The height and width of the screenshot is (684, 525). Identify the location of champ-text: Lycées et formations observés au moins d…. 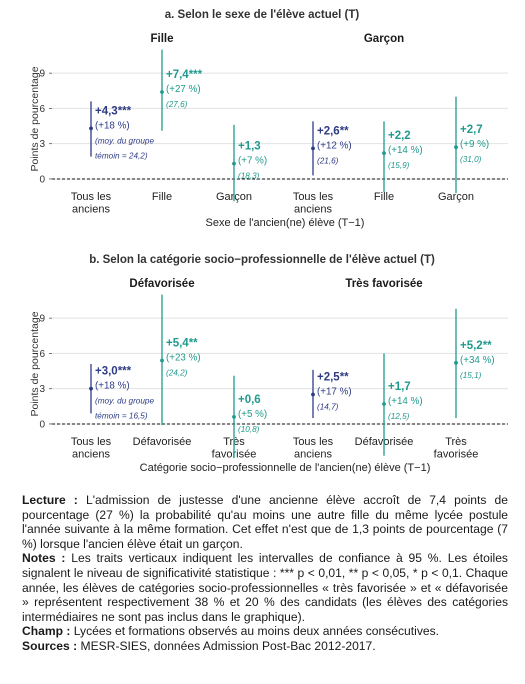
(256, 631).